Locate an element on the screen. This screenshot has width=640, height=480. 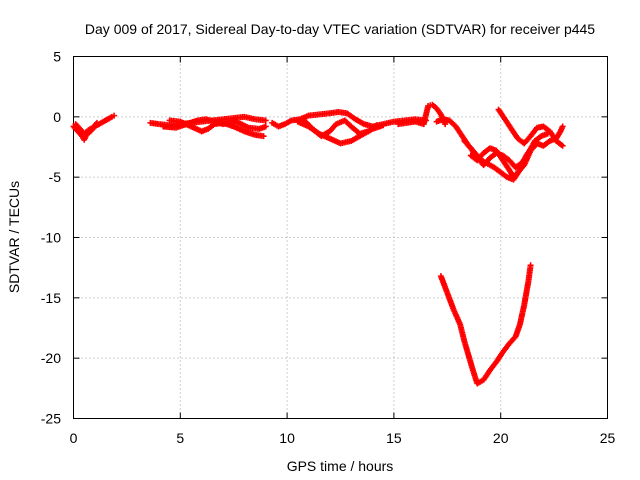
y-tick-label: 5 is located at coordinates (57, 57).